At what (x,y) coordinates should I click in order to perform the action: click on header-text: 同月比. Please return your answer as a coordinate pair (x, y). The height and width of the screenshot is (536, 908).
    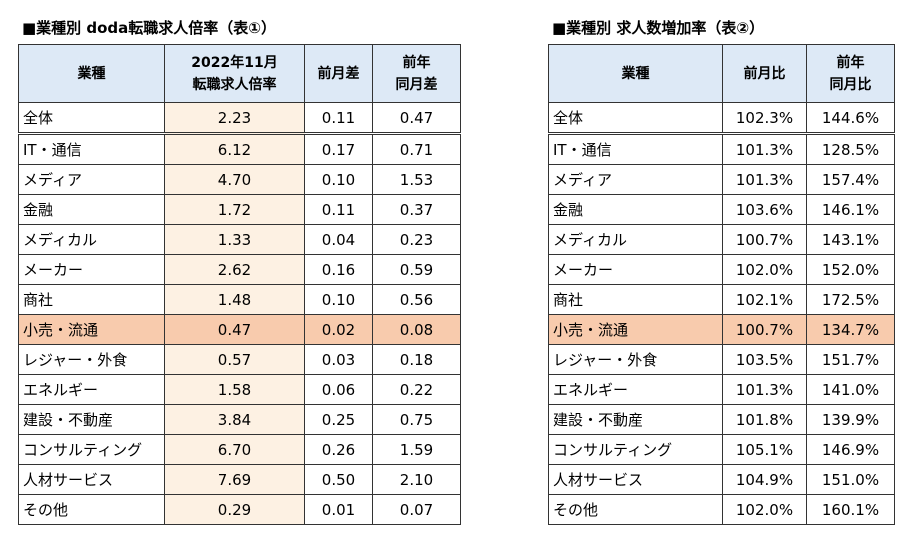
    Looking at the image, I should click on (850, 84).